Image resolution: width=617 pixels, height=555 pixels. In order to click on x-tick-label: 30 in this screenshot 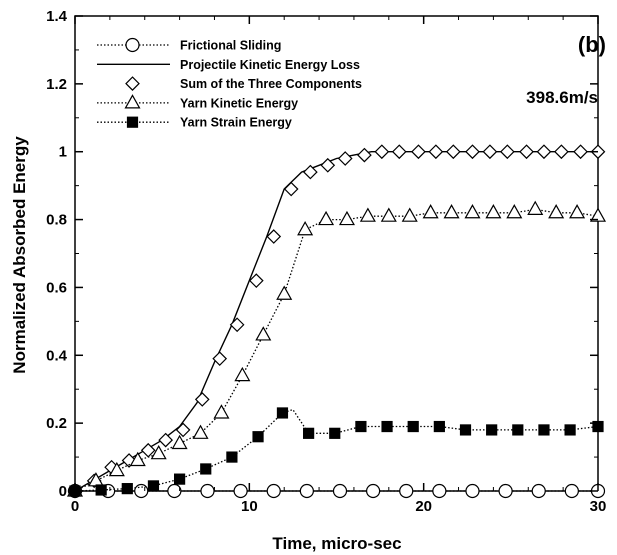, I will do `click(598, 506)`.